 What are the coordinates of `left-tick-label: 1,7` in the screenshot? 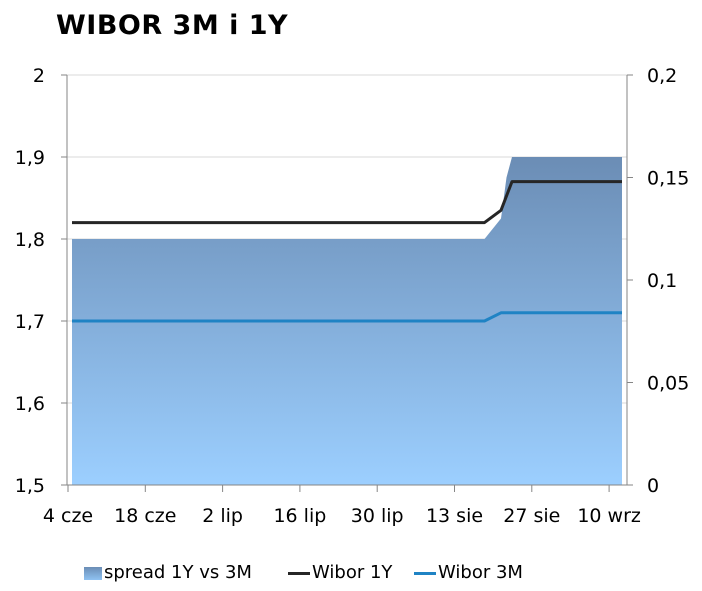 It's located at (30, 322).